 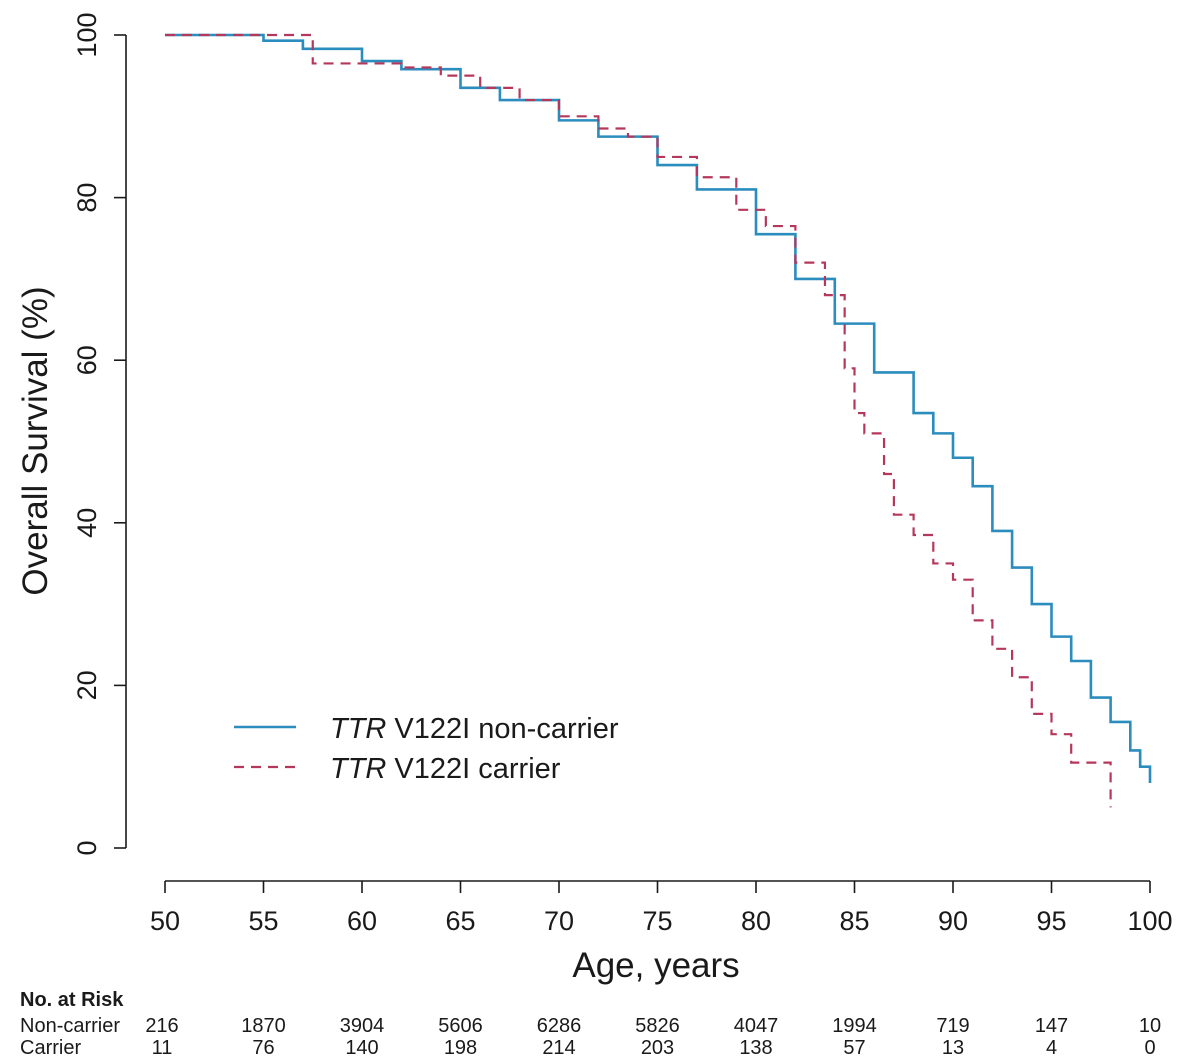 What do you see at coordinates (755, 1048) in the screenshot?
I see `risk-value-carrier-80: 138` at bounding box center [755, 1048].